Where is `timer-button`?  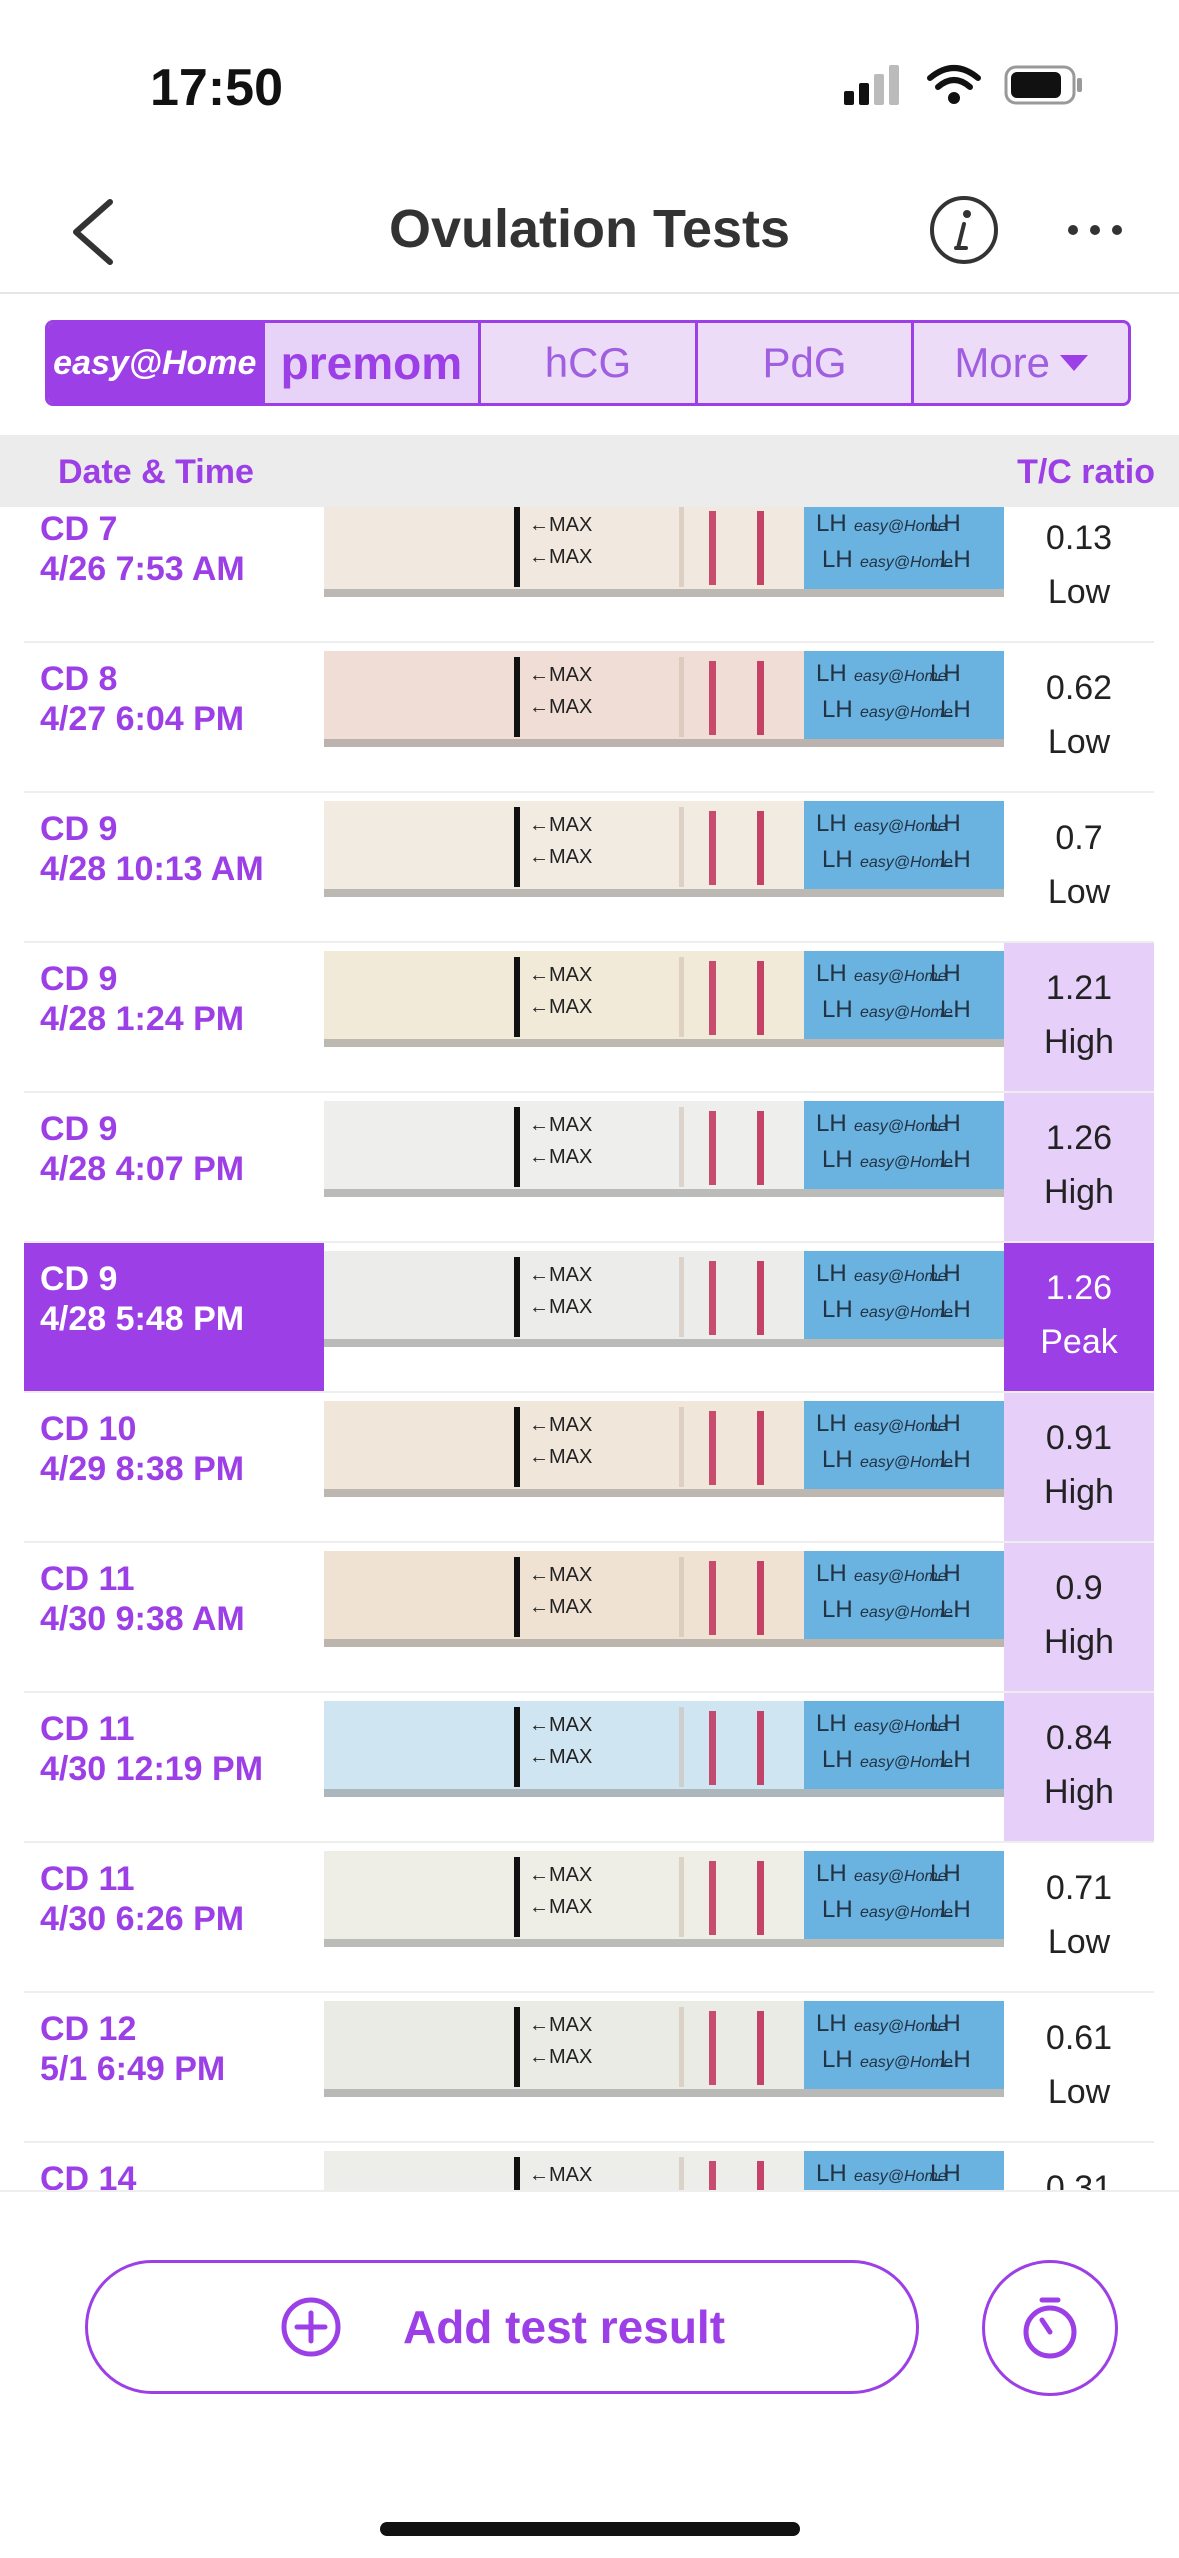 timer-button is located at coordinates (1050, 2328).